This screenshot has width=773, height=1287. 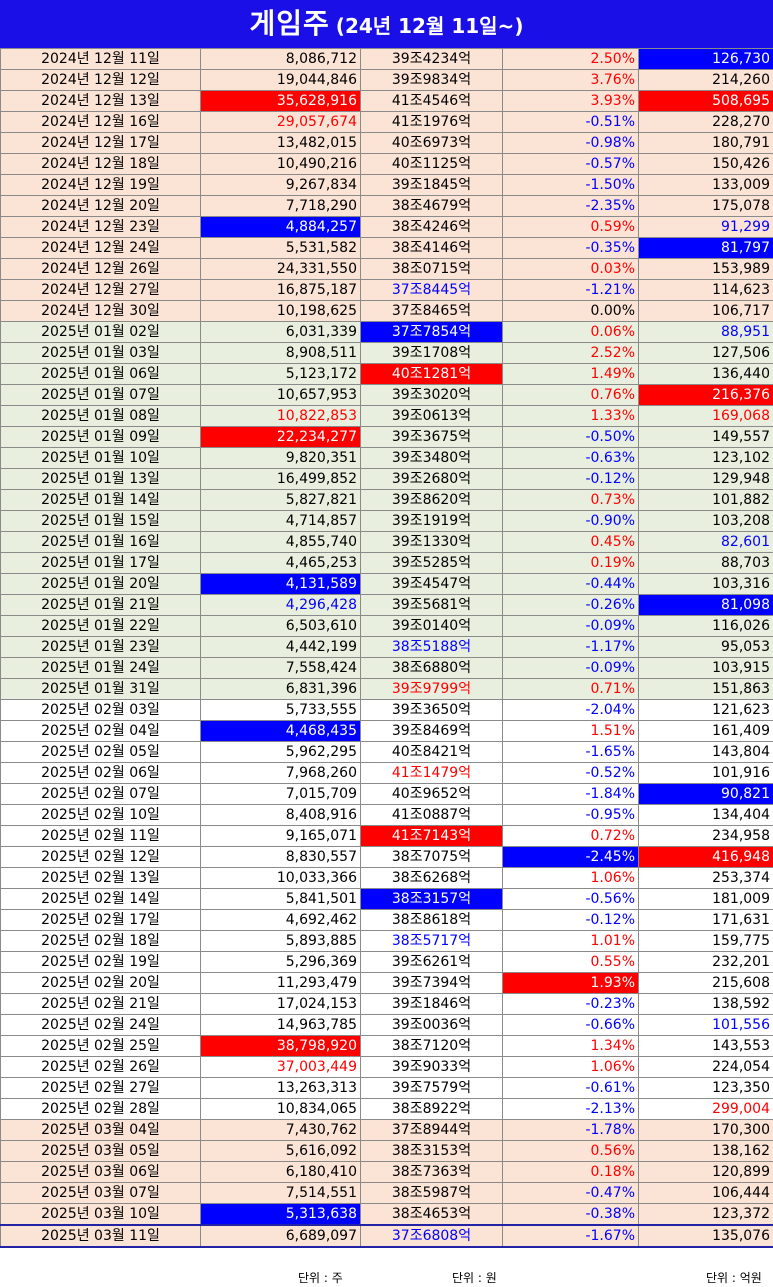 What do you see at coordinates (705, 479) in the screenshot?
I see `trading-value-cell: 129,948` at bounding box center [705, 479].